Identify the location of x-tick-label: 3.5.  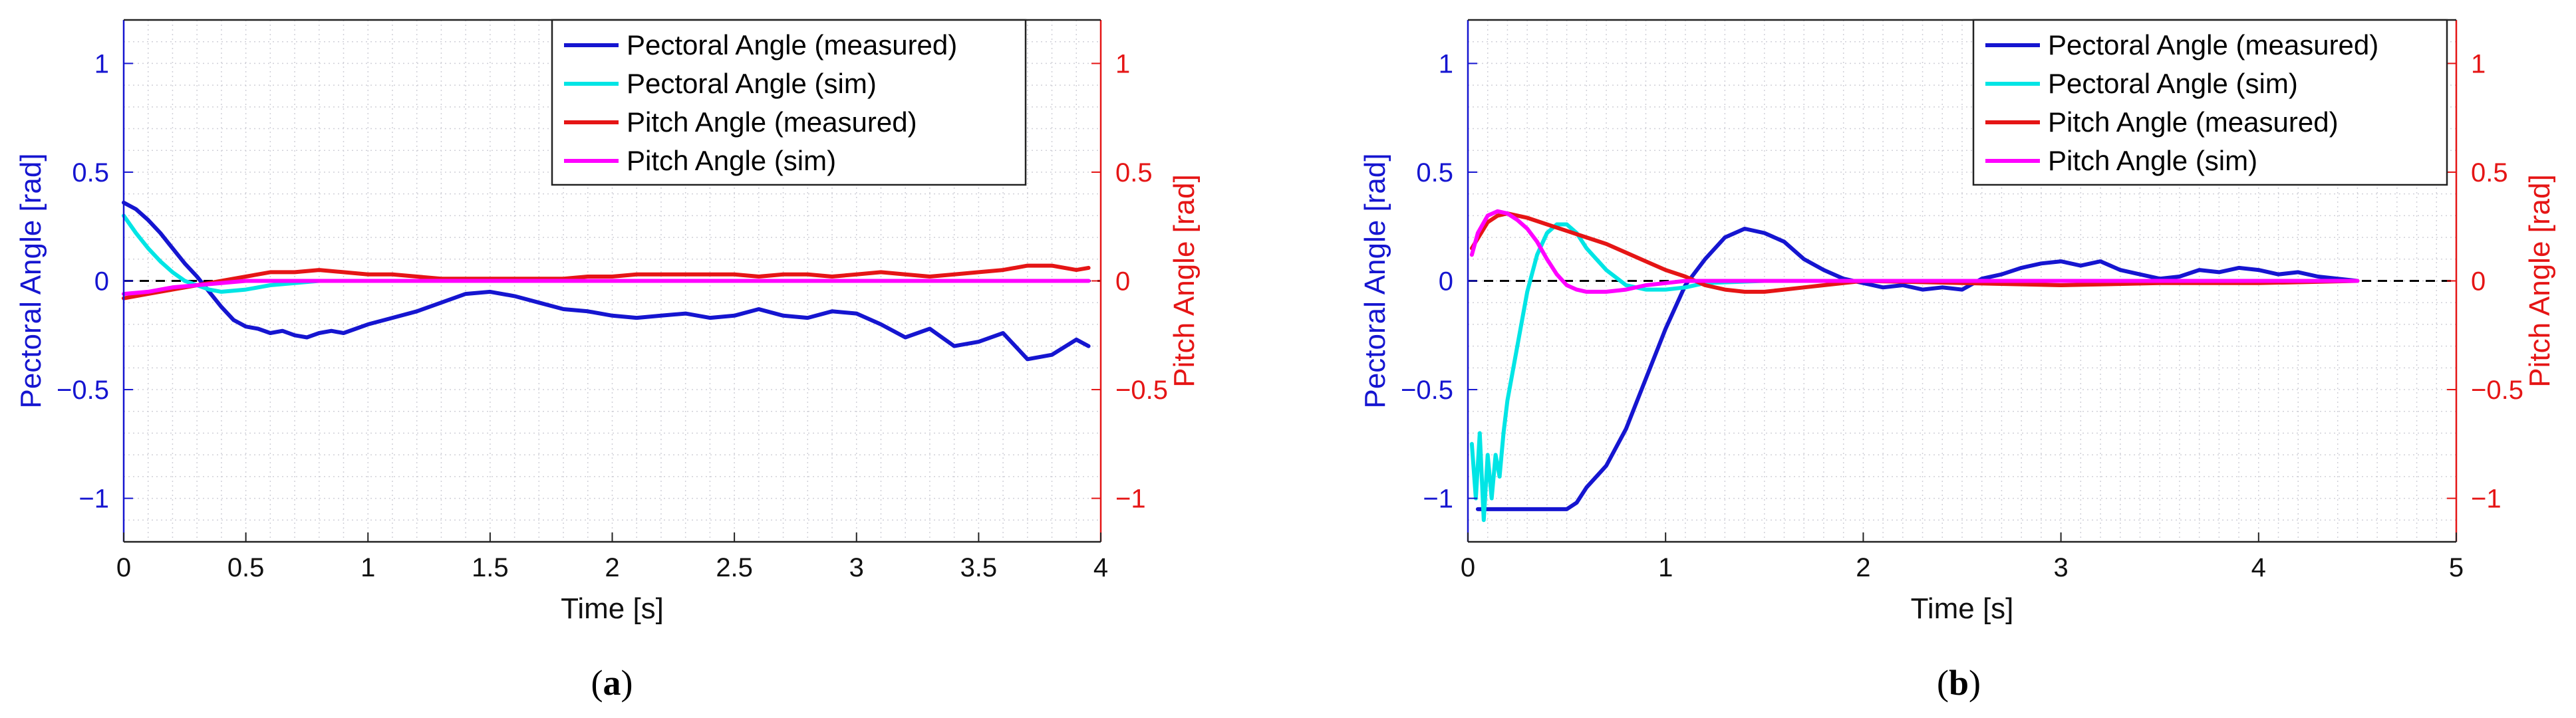
(979, 567).